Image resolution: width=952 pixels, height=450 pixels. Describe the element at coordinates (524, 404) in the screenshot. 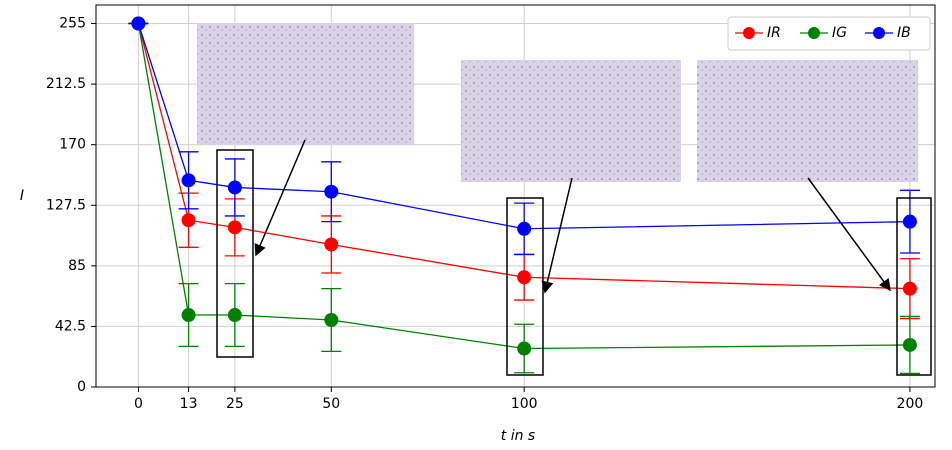

I see `x-tick-label: 100` at that location.